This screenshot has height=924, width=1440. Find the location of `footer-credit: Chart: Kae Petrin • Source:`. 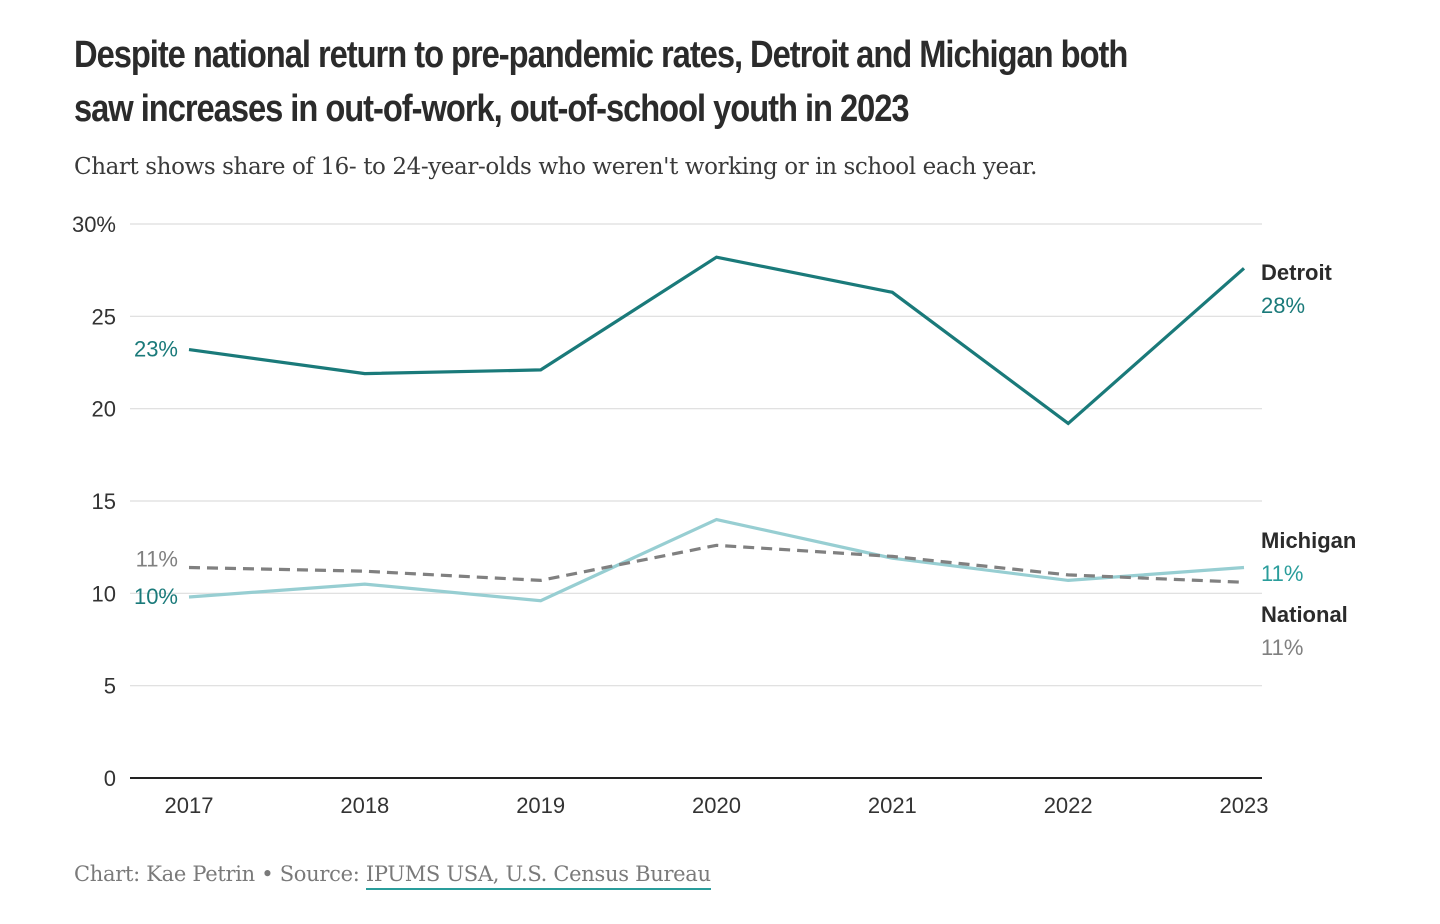

footer-credit: Chart: Kae Petrin • Source: is located at coordinates (220, 874).